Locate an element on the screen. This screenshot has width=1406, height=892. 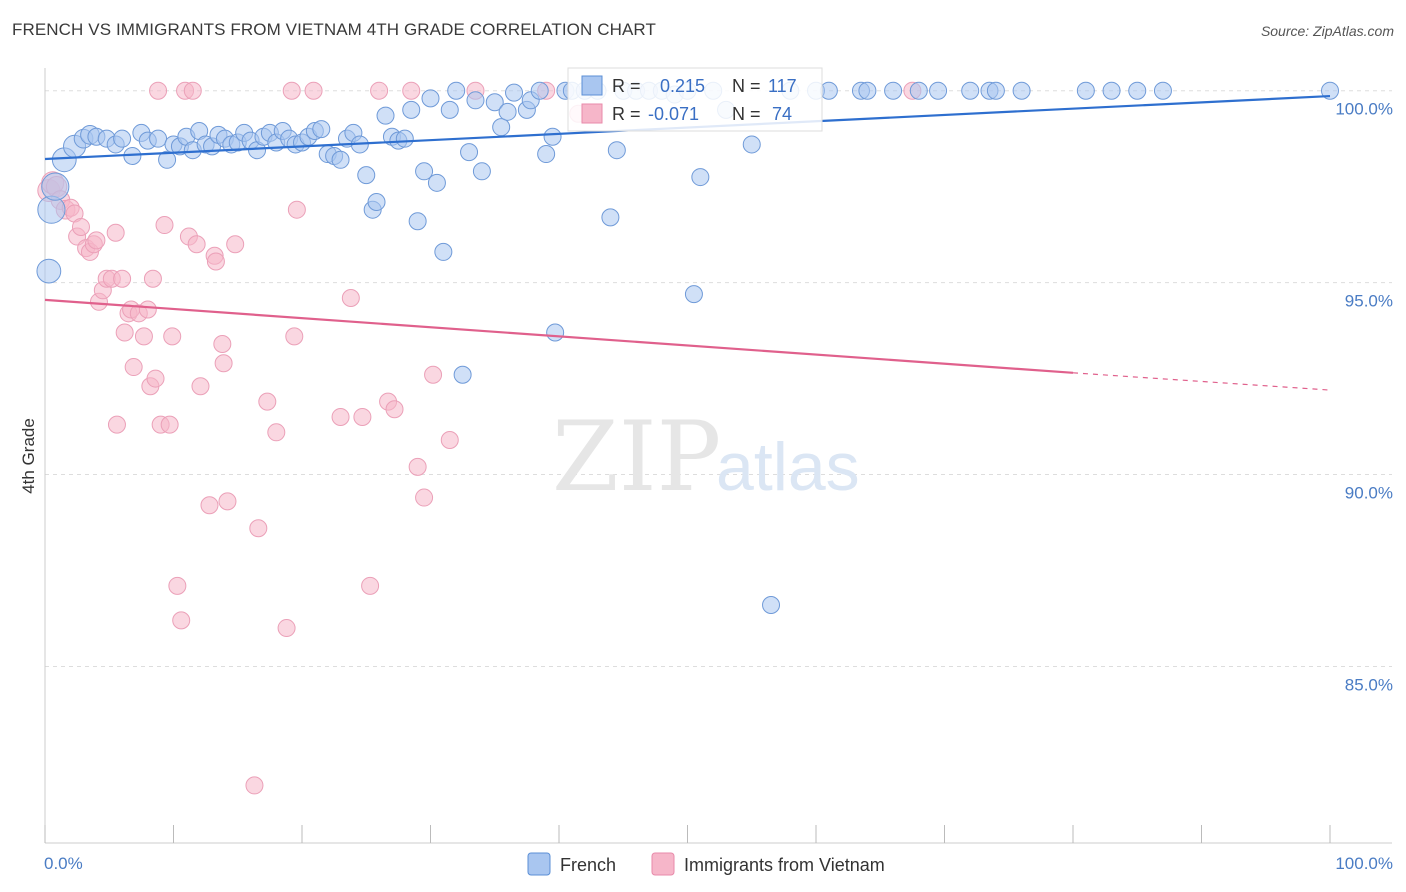
x-tick-label-0: 0.0% is located at coordinates (63, 863).